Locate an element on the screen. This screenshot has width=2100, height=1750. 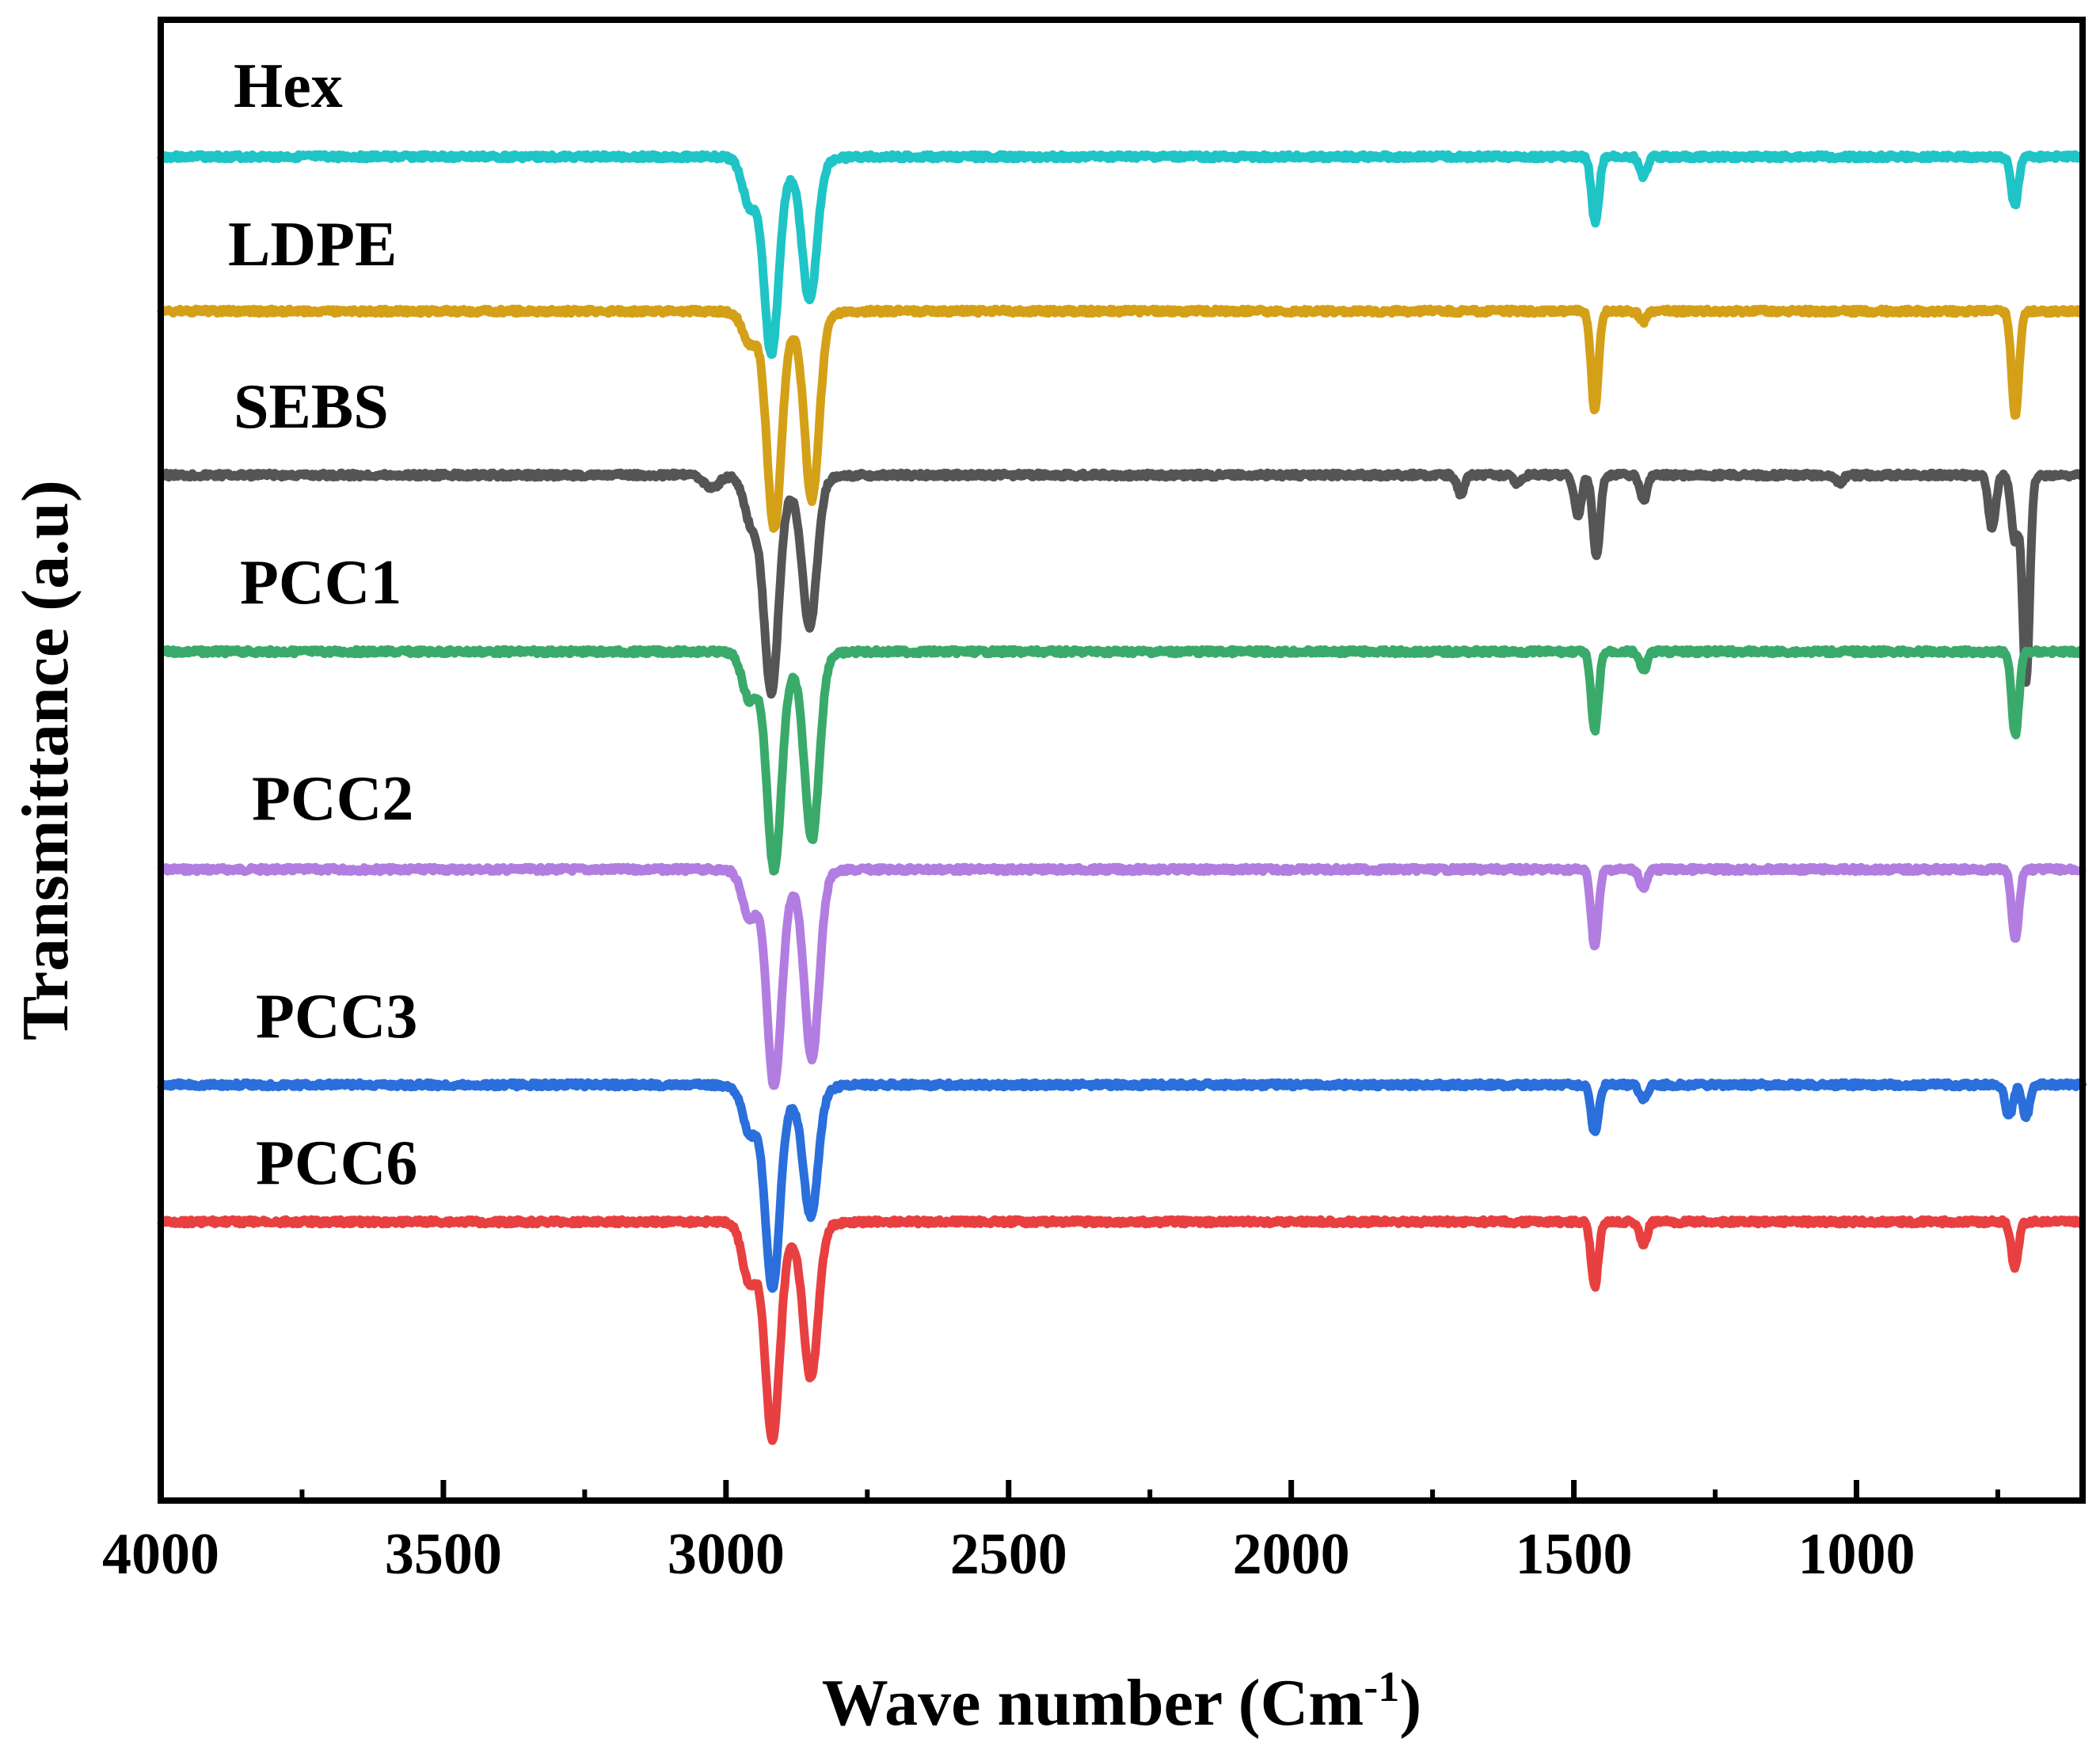
x-tick-label: 3500 is located at coordinates (443, 1554).